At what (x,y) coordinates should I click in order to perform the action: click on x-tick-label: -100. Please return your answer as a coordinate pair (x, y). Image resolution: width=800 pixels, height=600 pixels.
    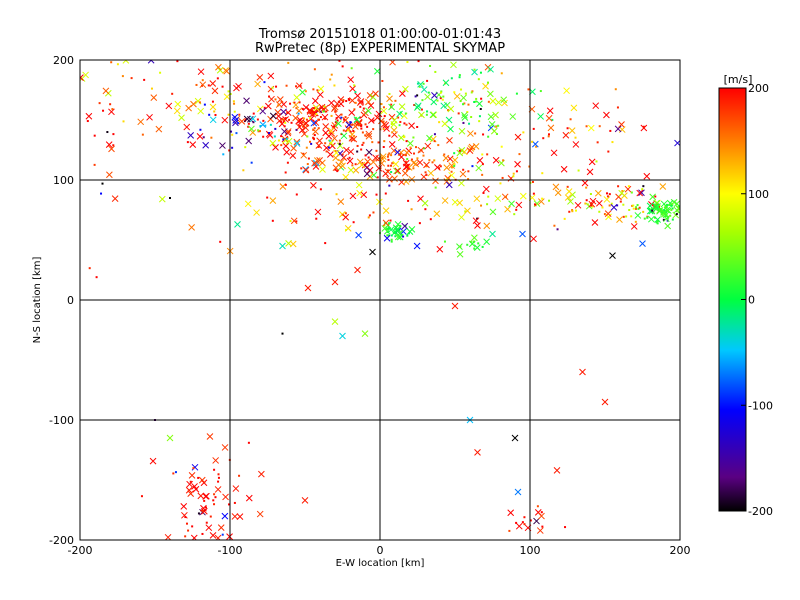
    Looking at the image, I should click on (230, 550).